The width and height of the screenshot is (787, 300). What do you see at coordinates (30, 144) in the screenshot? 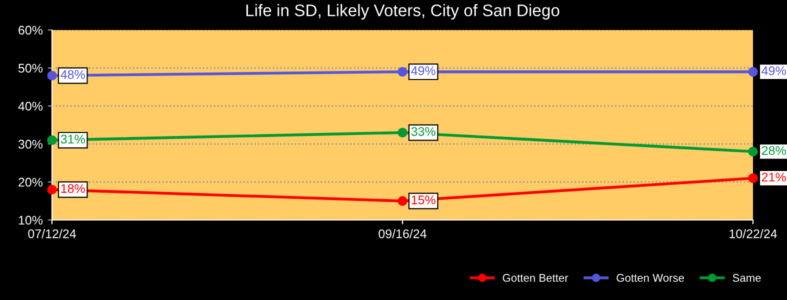
I see `y-tick-label: 30%` at bounding box center [30, 144].